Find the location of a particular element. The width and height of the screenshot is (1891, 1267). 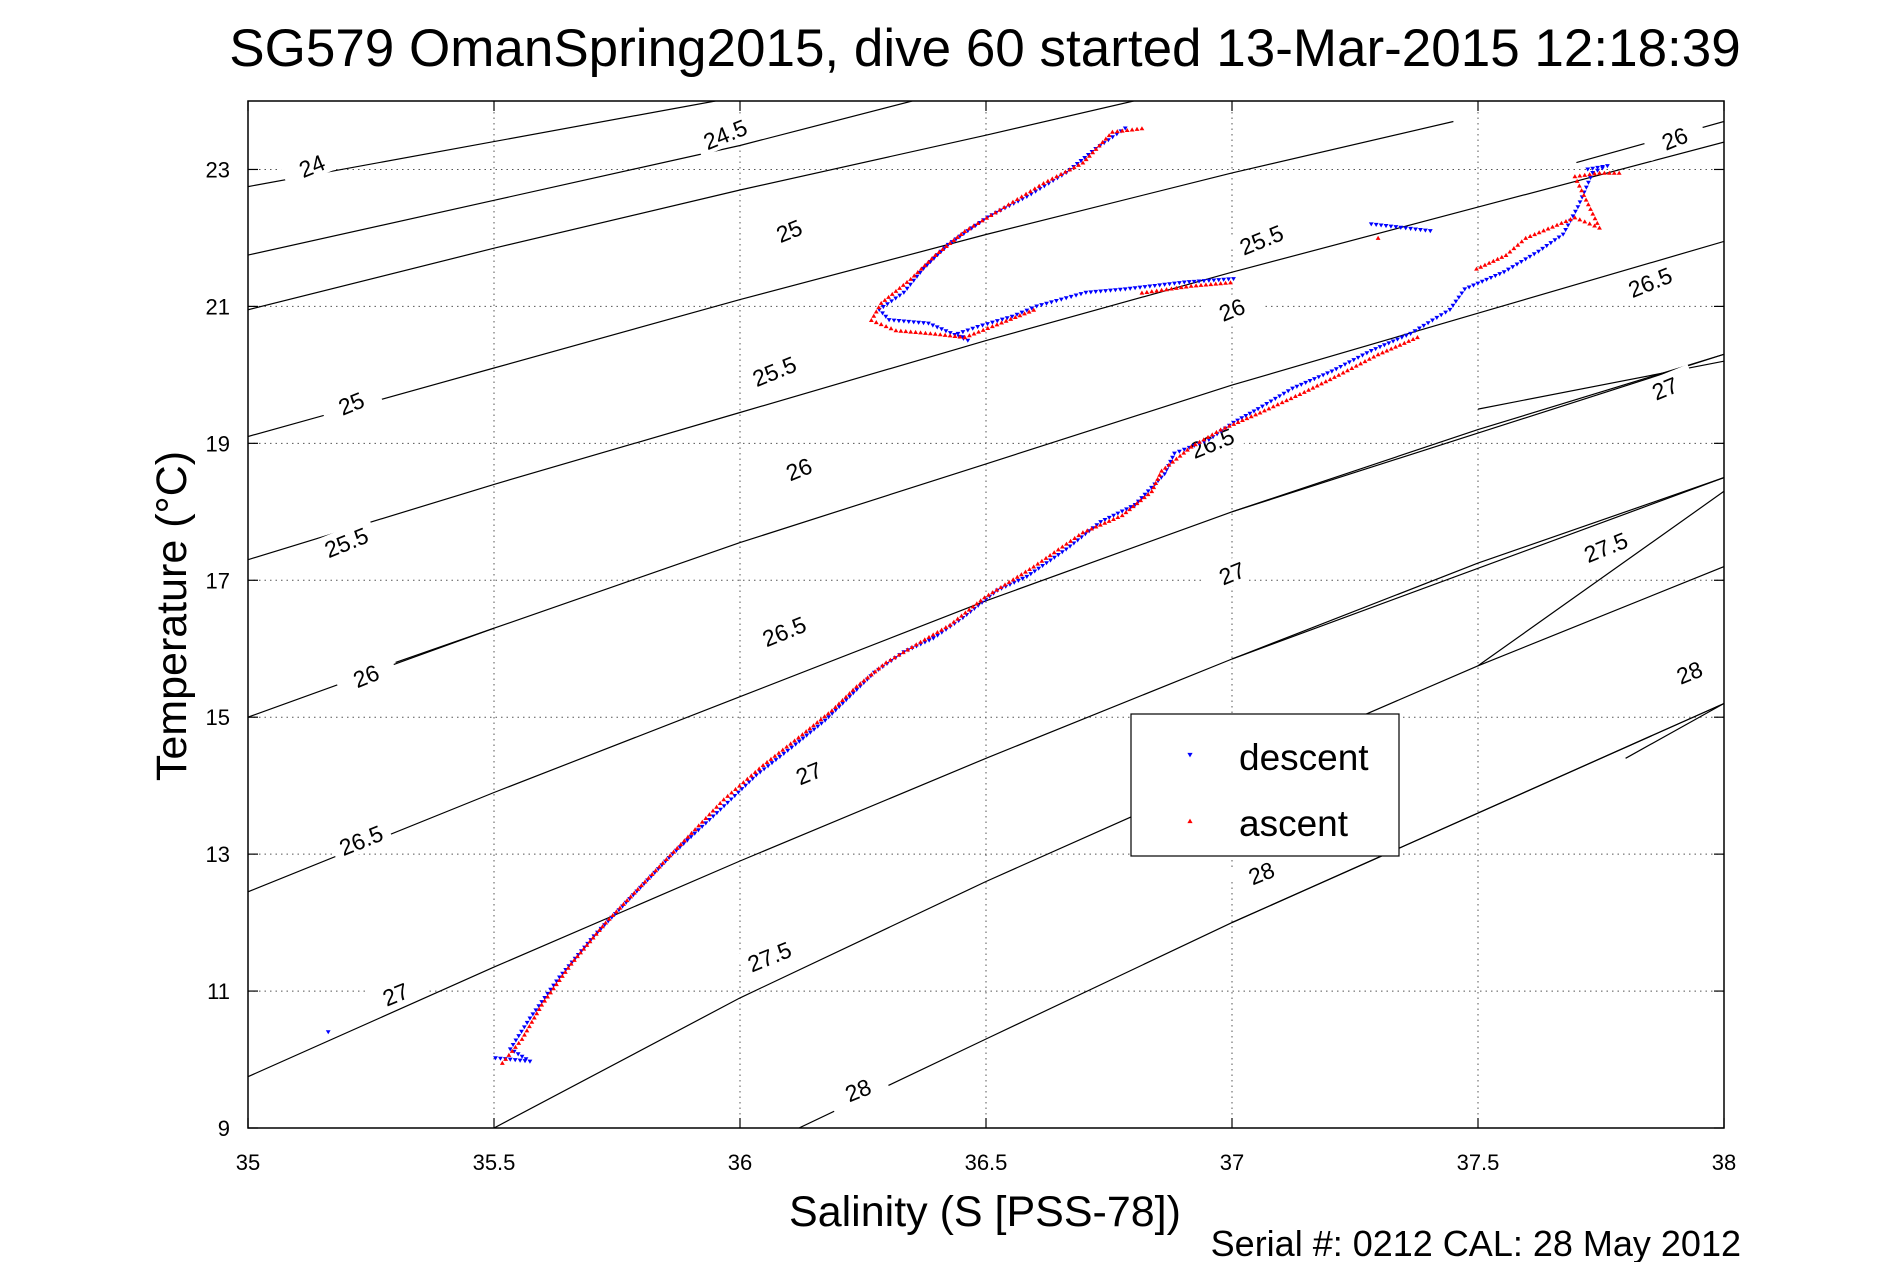

legend-box is located at coordinates (1265, 785).